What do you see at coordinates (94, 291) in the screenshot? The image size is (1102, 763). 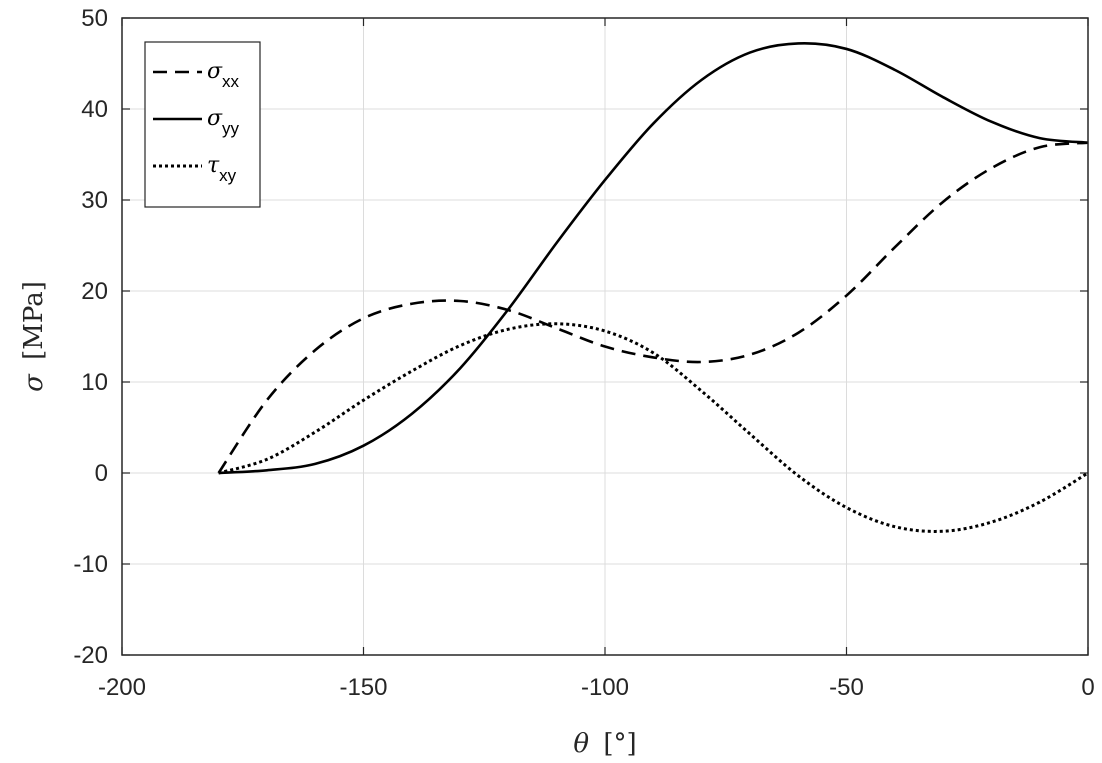 I see `y-tick-label: 20` at bounding box center [94, 291].